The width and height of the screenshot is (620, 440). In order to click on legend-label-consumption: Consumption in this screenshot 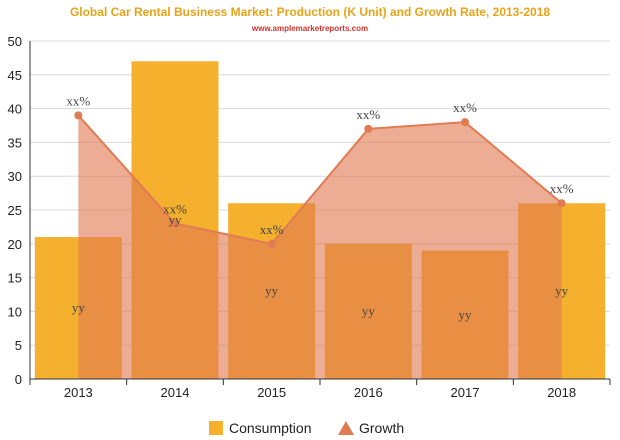, I will do `click(270, 428)`.